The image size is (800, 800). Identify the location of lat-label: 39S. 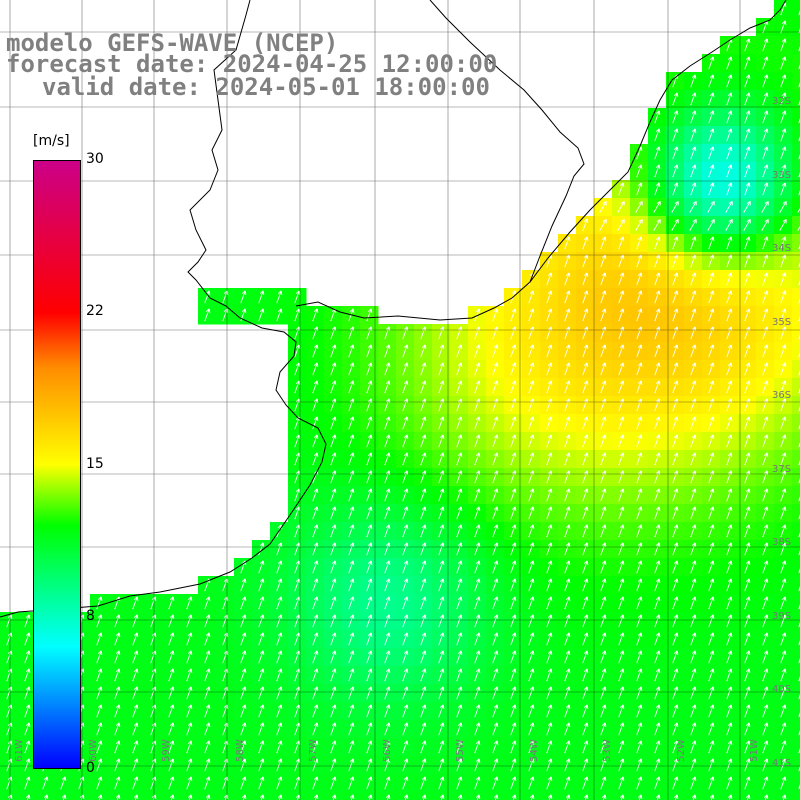
(782, 616).